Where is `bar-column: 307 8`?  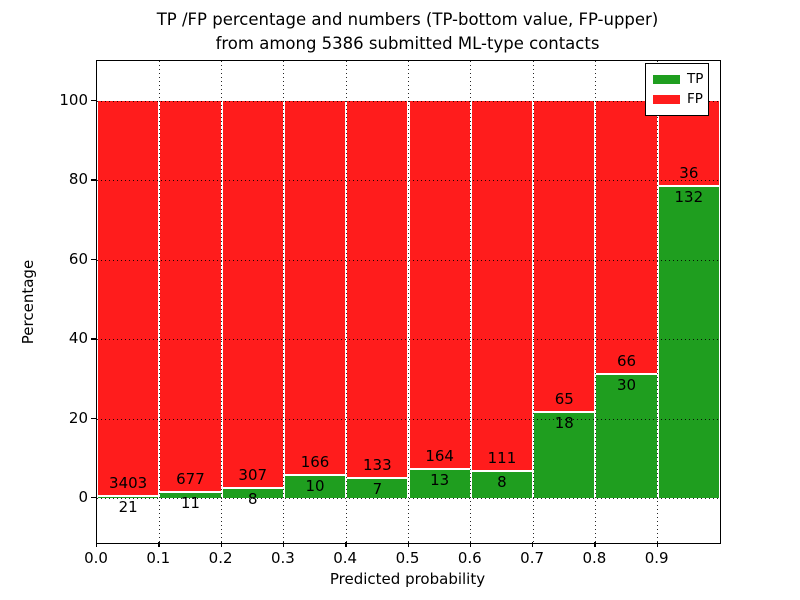 bar-column: 307 8 is located at coordinates (253, 302).